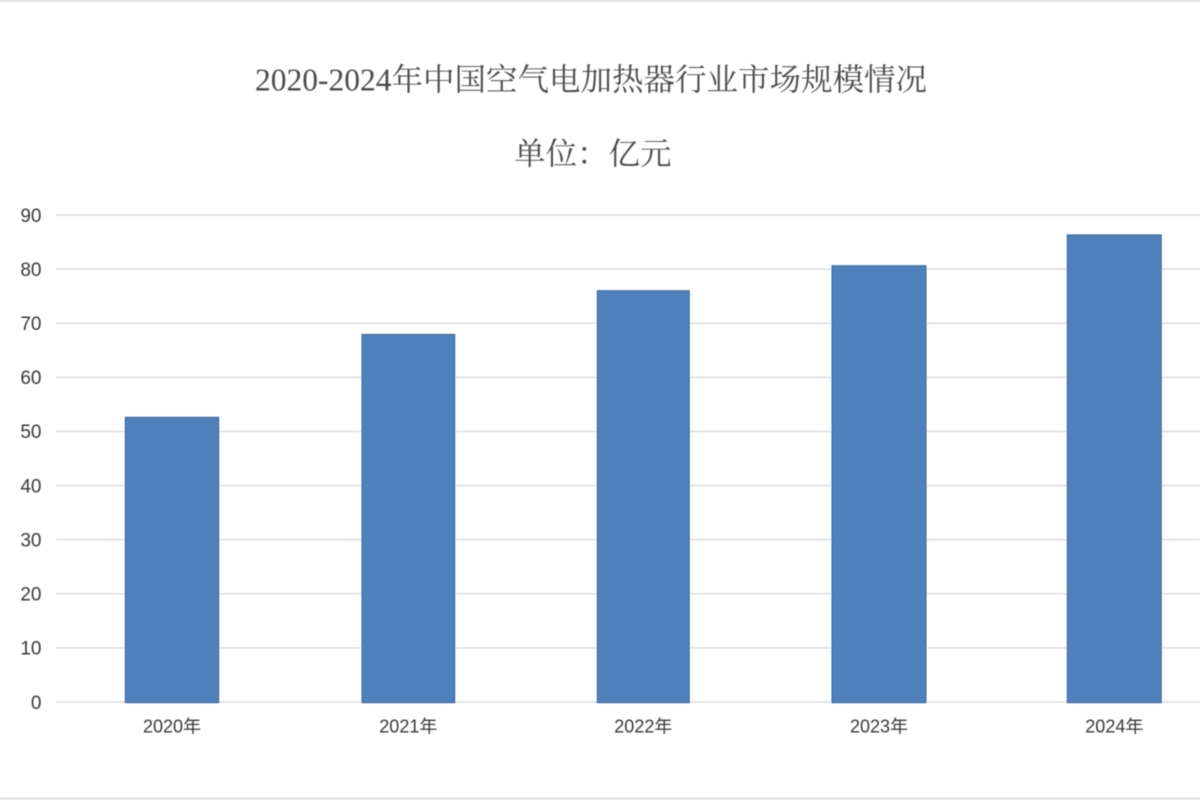 This screenshot has width=1200, height=805. What do you see at coordinates (30, 324) in the screenshot?
I see `svg-text: 70` at bounding box center [30, 324].